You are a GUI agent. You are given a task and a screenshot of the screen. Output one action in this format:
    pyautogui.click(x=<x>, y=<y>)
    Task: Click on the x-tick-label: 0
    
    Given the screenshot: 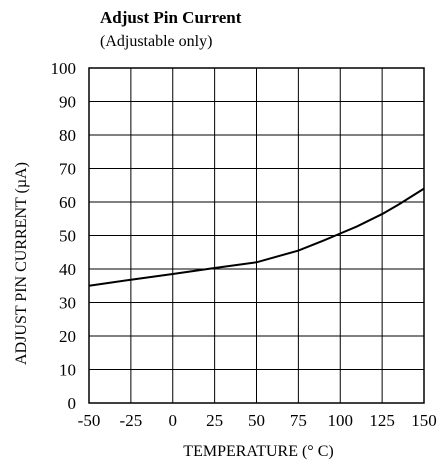 What is the action you would take?
    pyautogui.click(x=173, y=420)
    